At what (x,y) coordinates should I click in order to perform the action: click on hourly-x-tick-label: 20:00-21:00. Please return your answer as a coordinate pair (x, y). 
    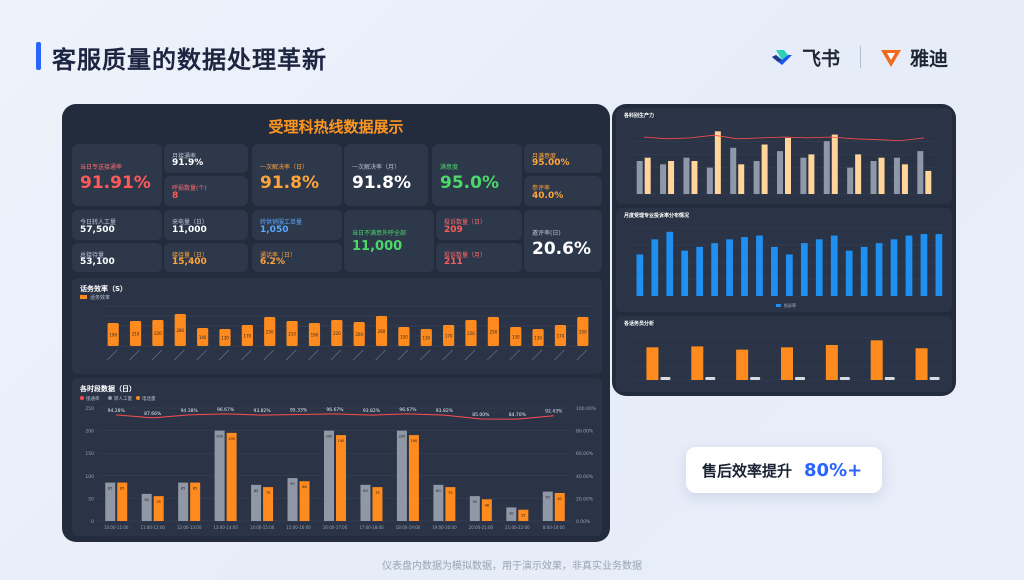
    Looking at the image, I should click on (481, 527).